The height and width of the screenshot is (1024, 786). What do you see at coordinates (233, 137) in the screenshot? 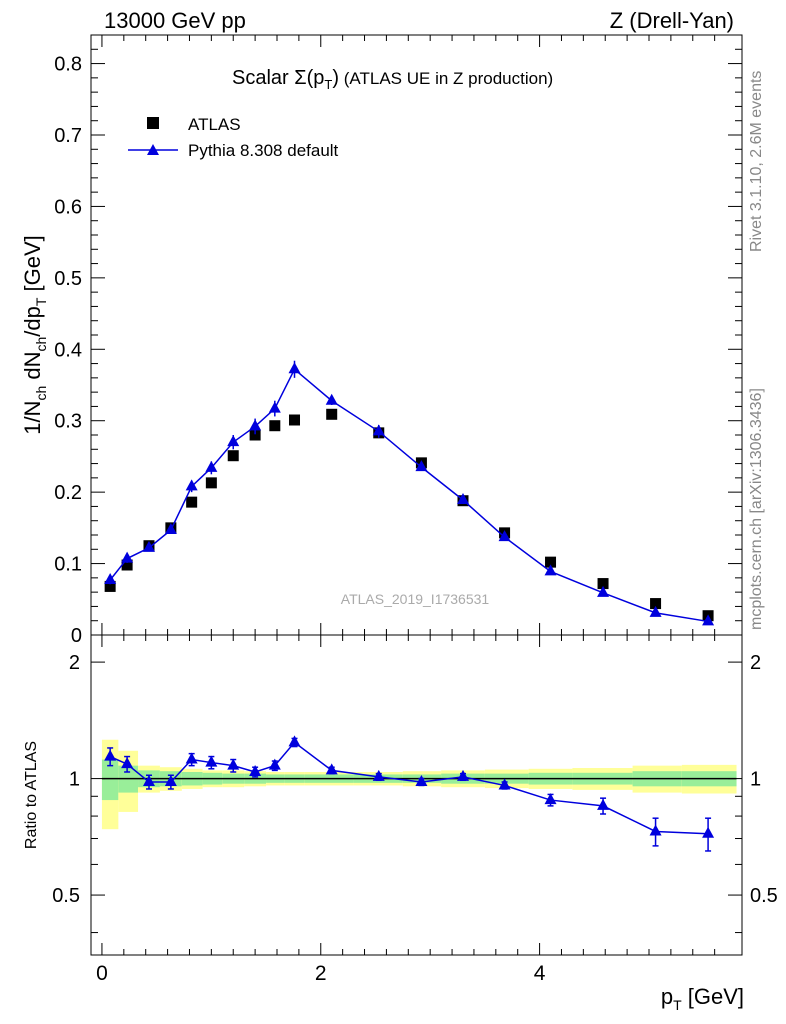
I see `legend: ATLAS Pythia 8.308 default` at bounding box center [233, 137].